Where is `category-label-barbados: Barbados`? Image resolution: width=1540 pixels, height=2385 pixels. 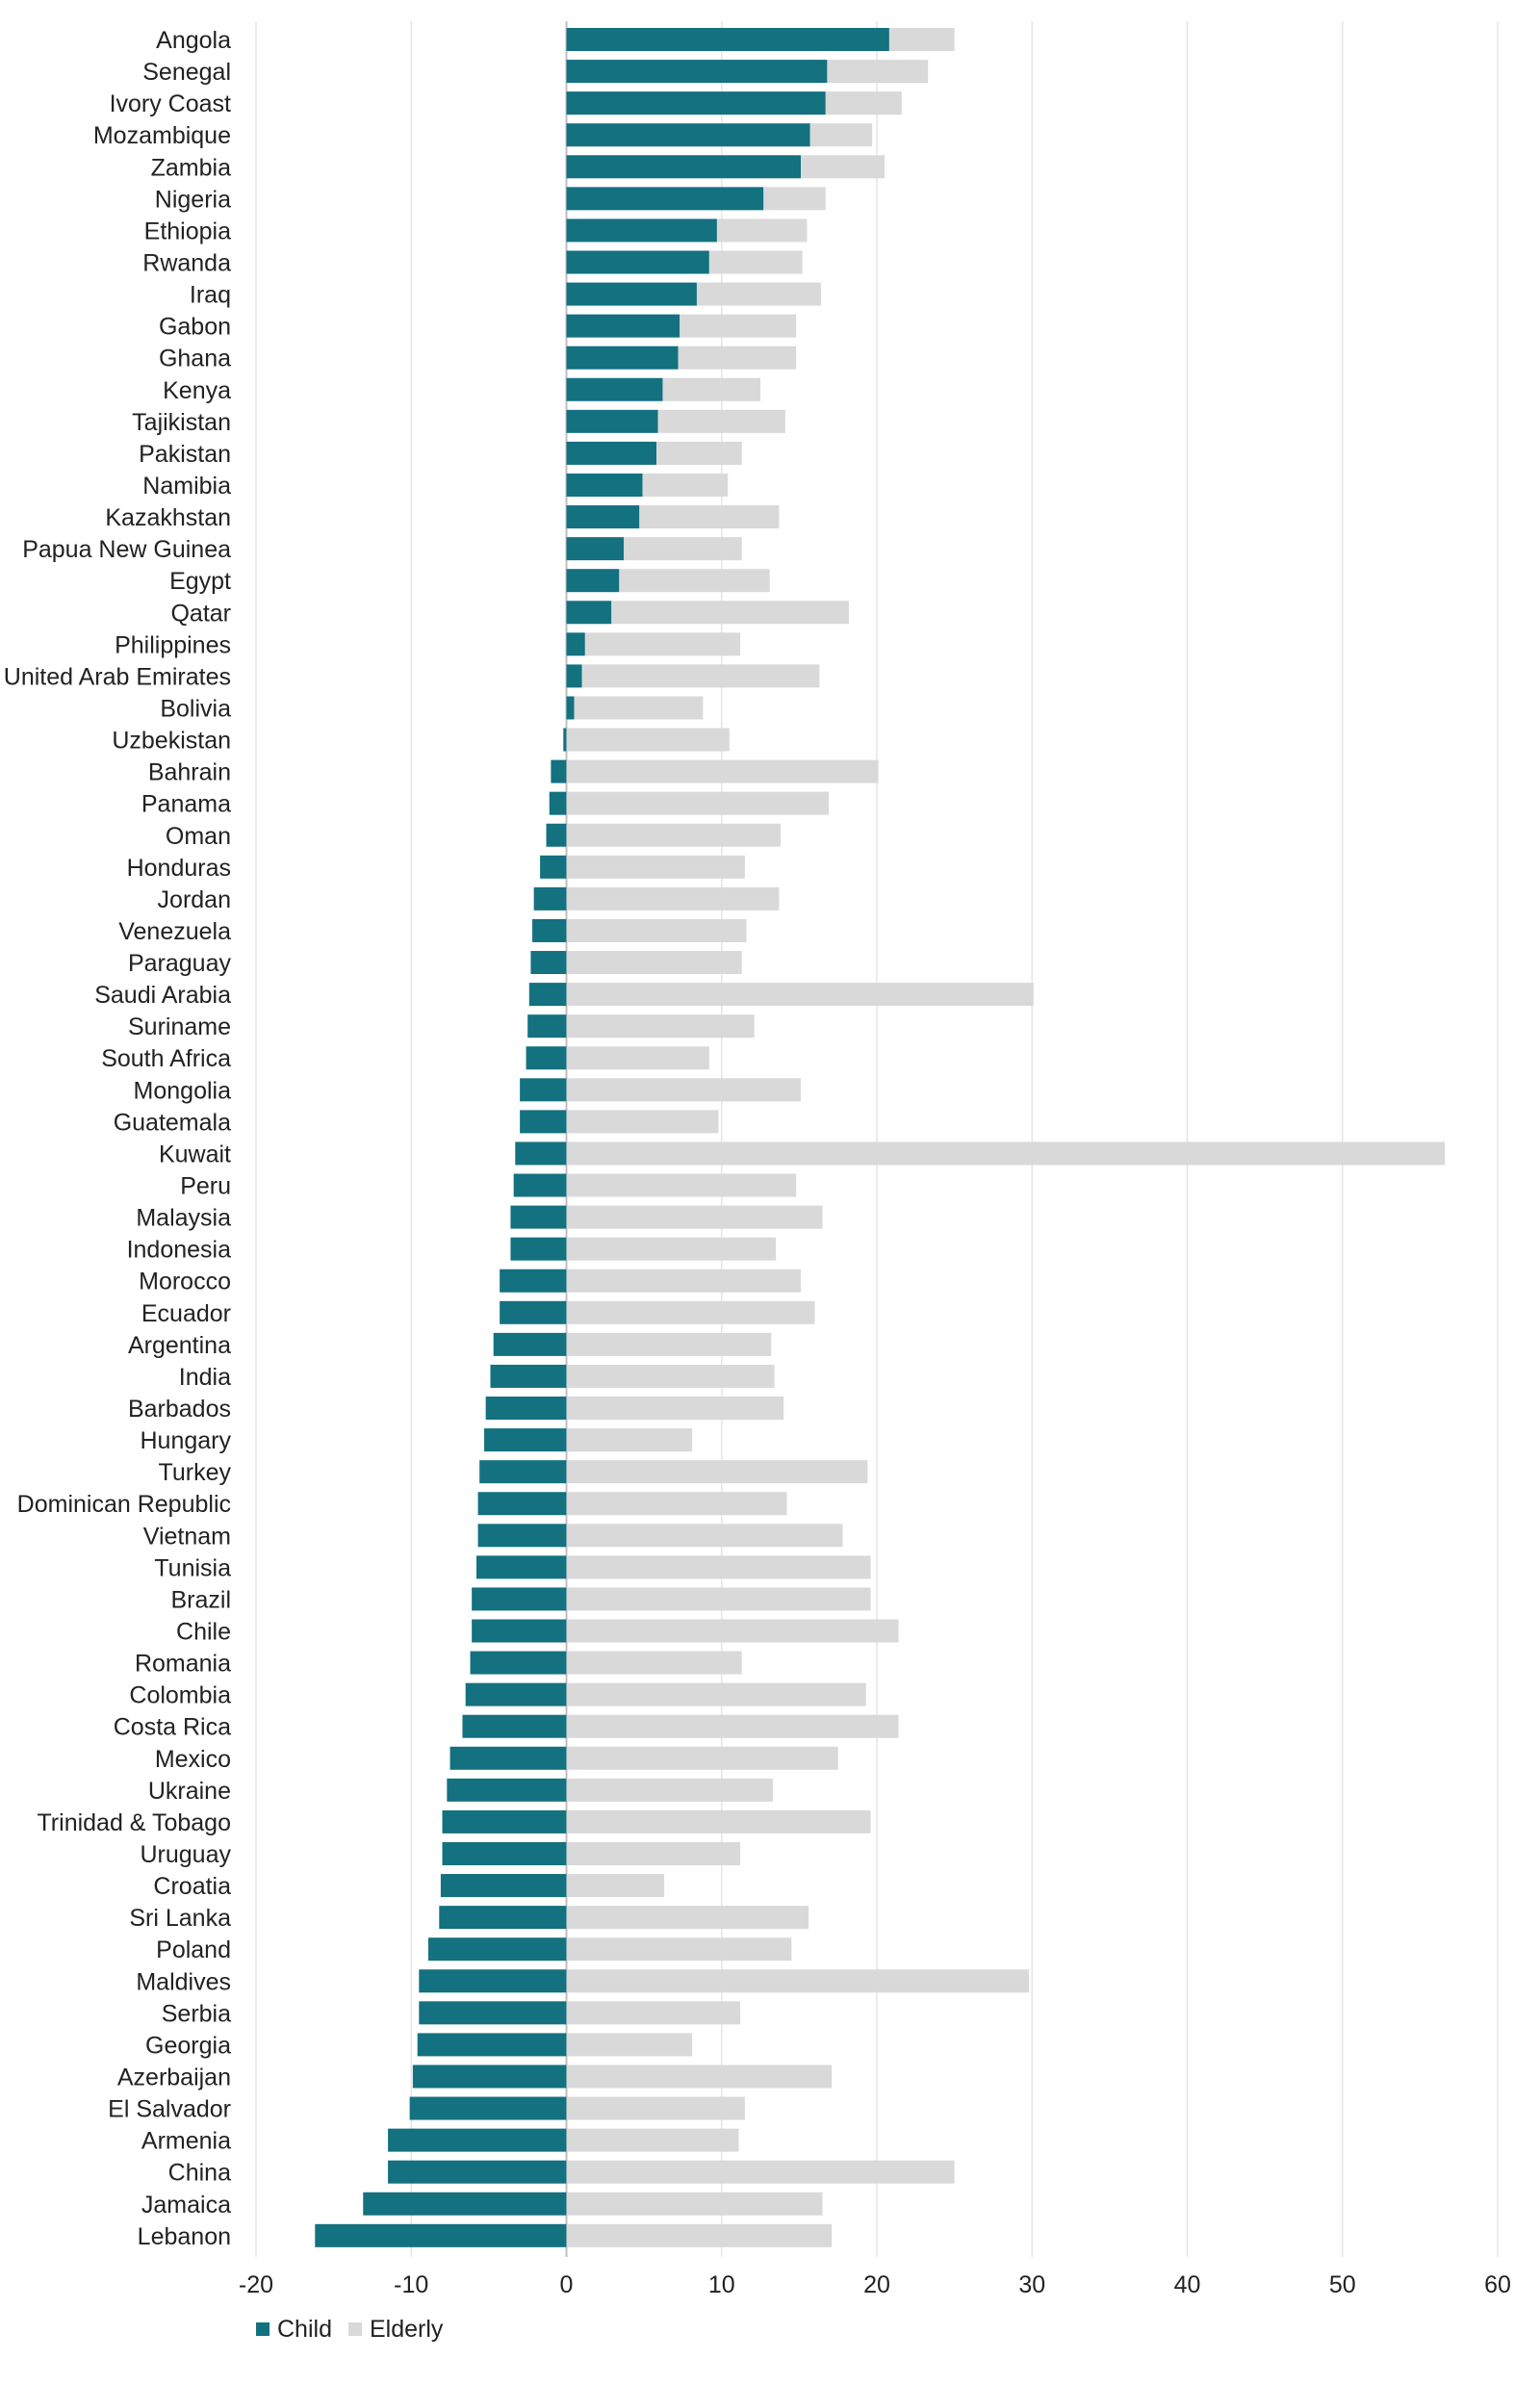 category-label-barbados: Barbados is located at coordinates (179, 1409).